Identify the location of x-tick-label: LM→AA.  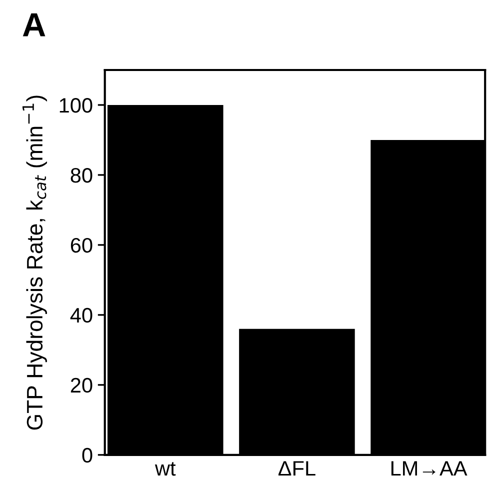
(429, 468).